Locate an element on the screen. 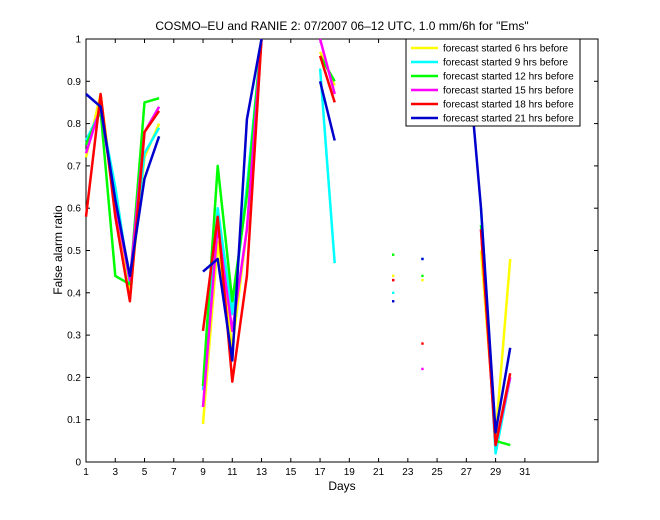 The height and width of the screenshot is (520, 660). y-tick-label: 0.2 is located at coordinates (74, 378).